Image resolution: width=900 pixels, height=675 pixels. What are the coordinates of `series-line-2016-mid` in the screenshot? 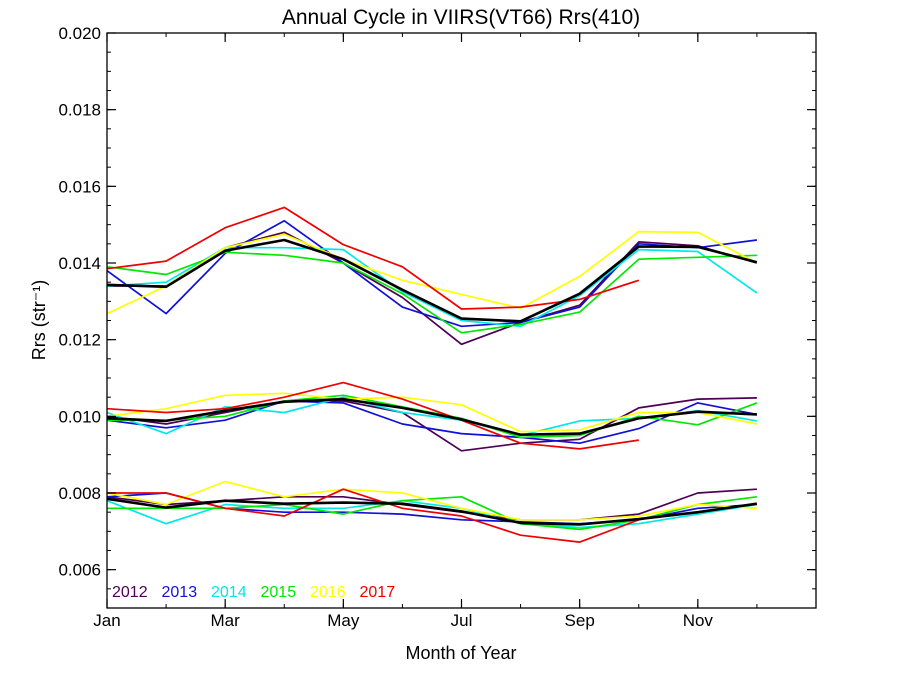 It's located at (432, 412).